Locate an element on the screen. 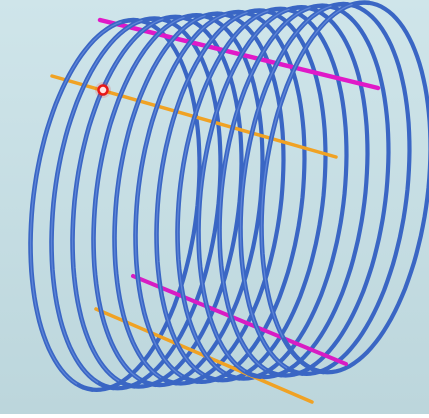  marker-point is located at coordinates (103, 90).